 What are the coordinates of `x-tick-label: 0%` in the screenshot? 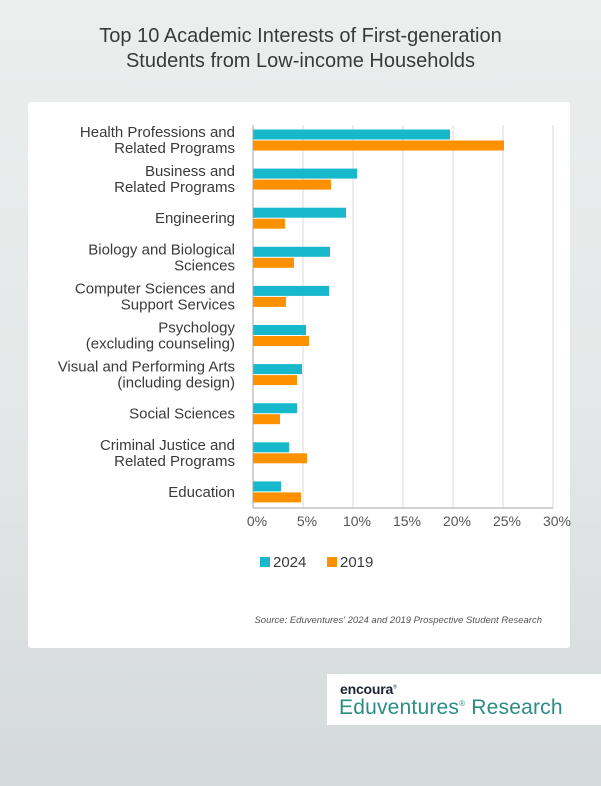 It's located at (257, 521).